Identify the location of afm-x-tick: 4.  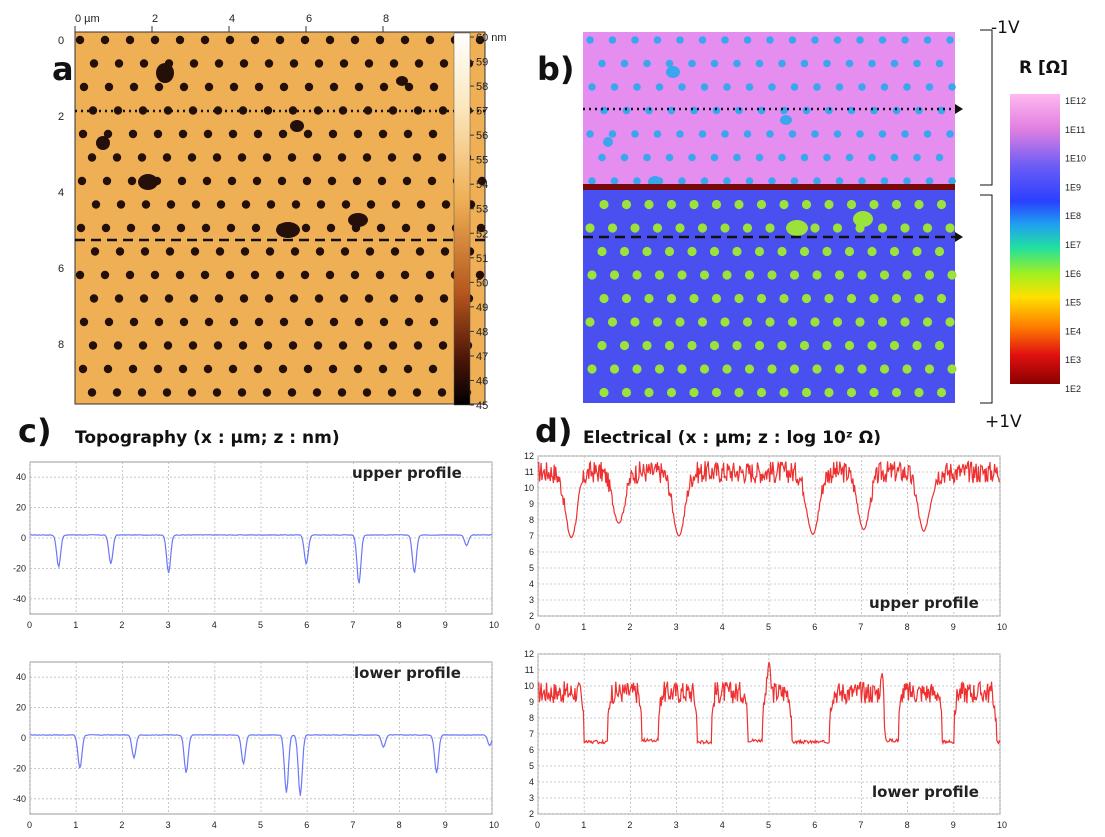
(232, 19).